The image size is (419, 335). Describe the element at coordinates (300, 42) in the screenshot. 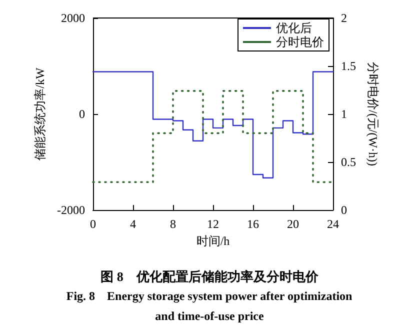

I see `legend-label: 分时电价` at that location.